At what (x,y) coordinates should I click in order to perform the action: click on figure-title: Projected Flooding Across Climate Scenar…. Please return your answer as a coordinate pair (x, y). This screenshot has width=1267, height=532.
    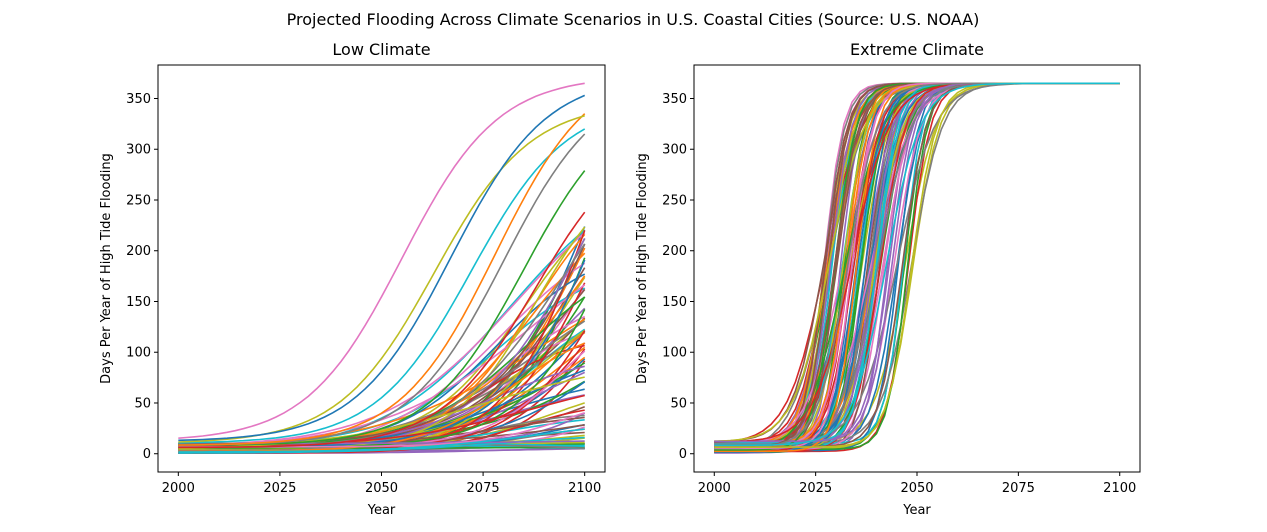
    Looking at the image, I should click on (633, 19).